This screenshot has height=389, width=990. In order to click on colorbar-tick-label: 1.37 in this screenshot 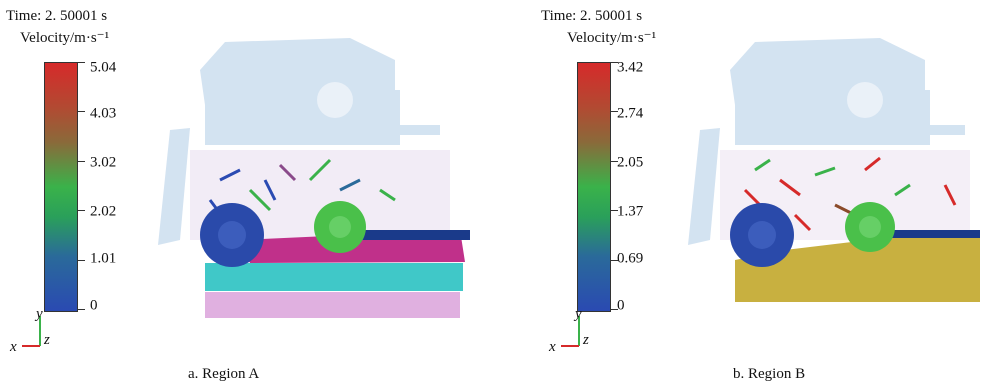, I will do `click(630, 211)`.